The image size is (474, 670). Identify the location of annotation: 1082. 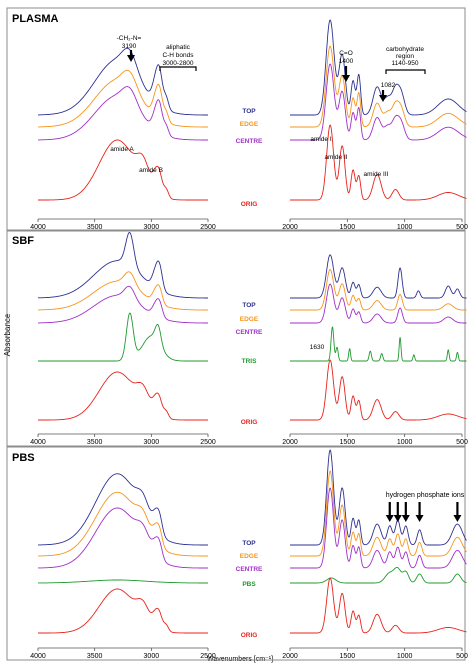
(388, 85).